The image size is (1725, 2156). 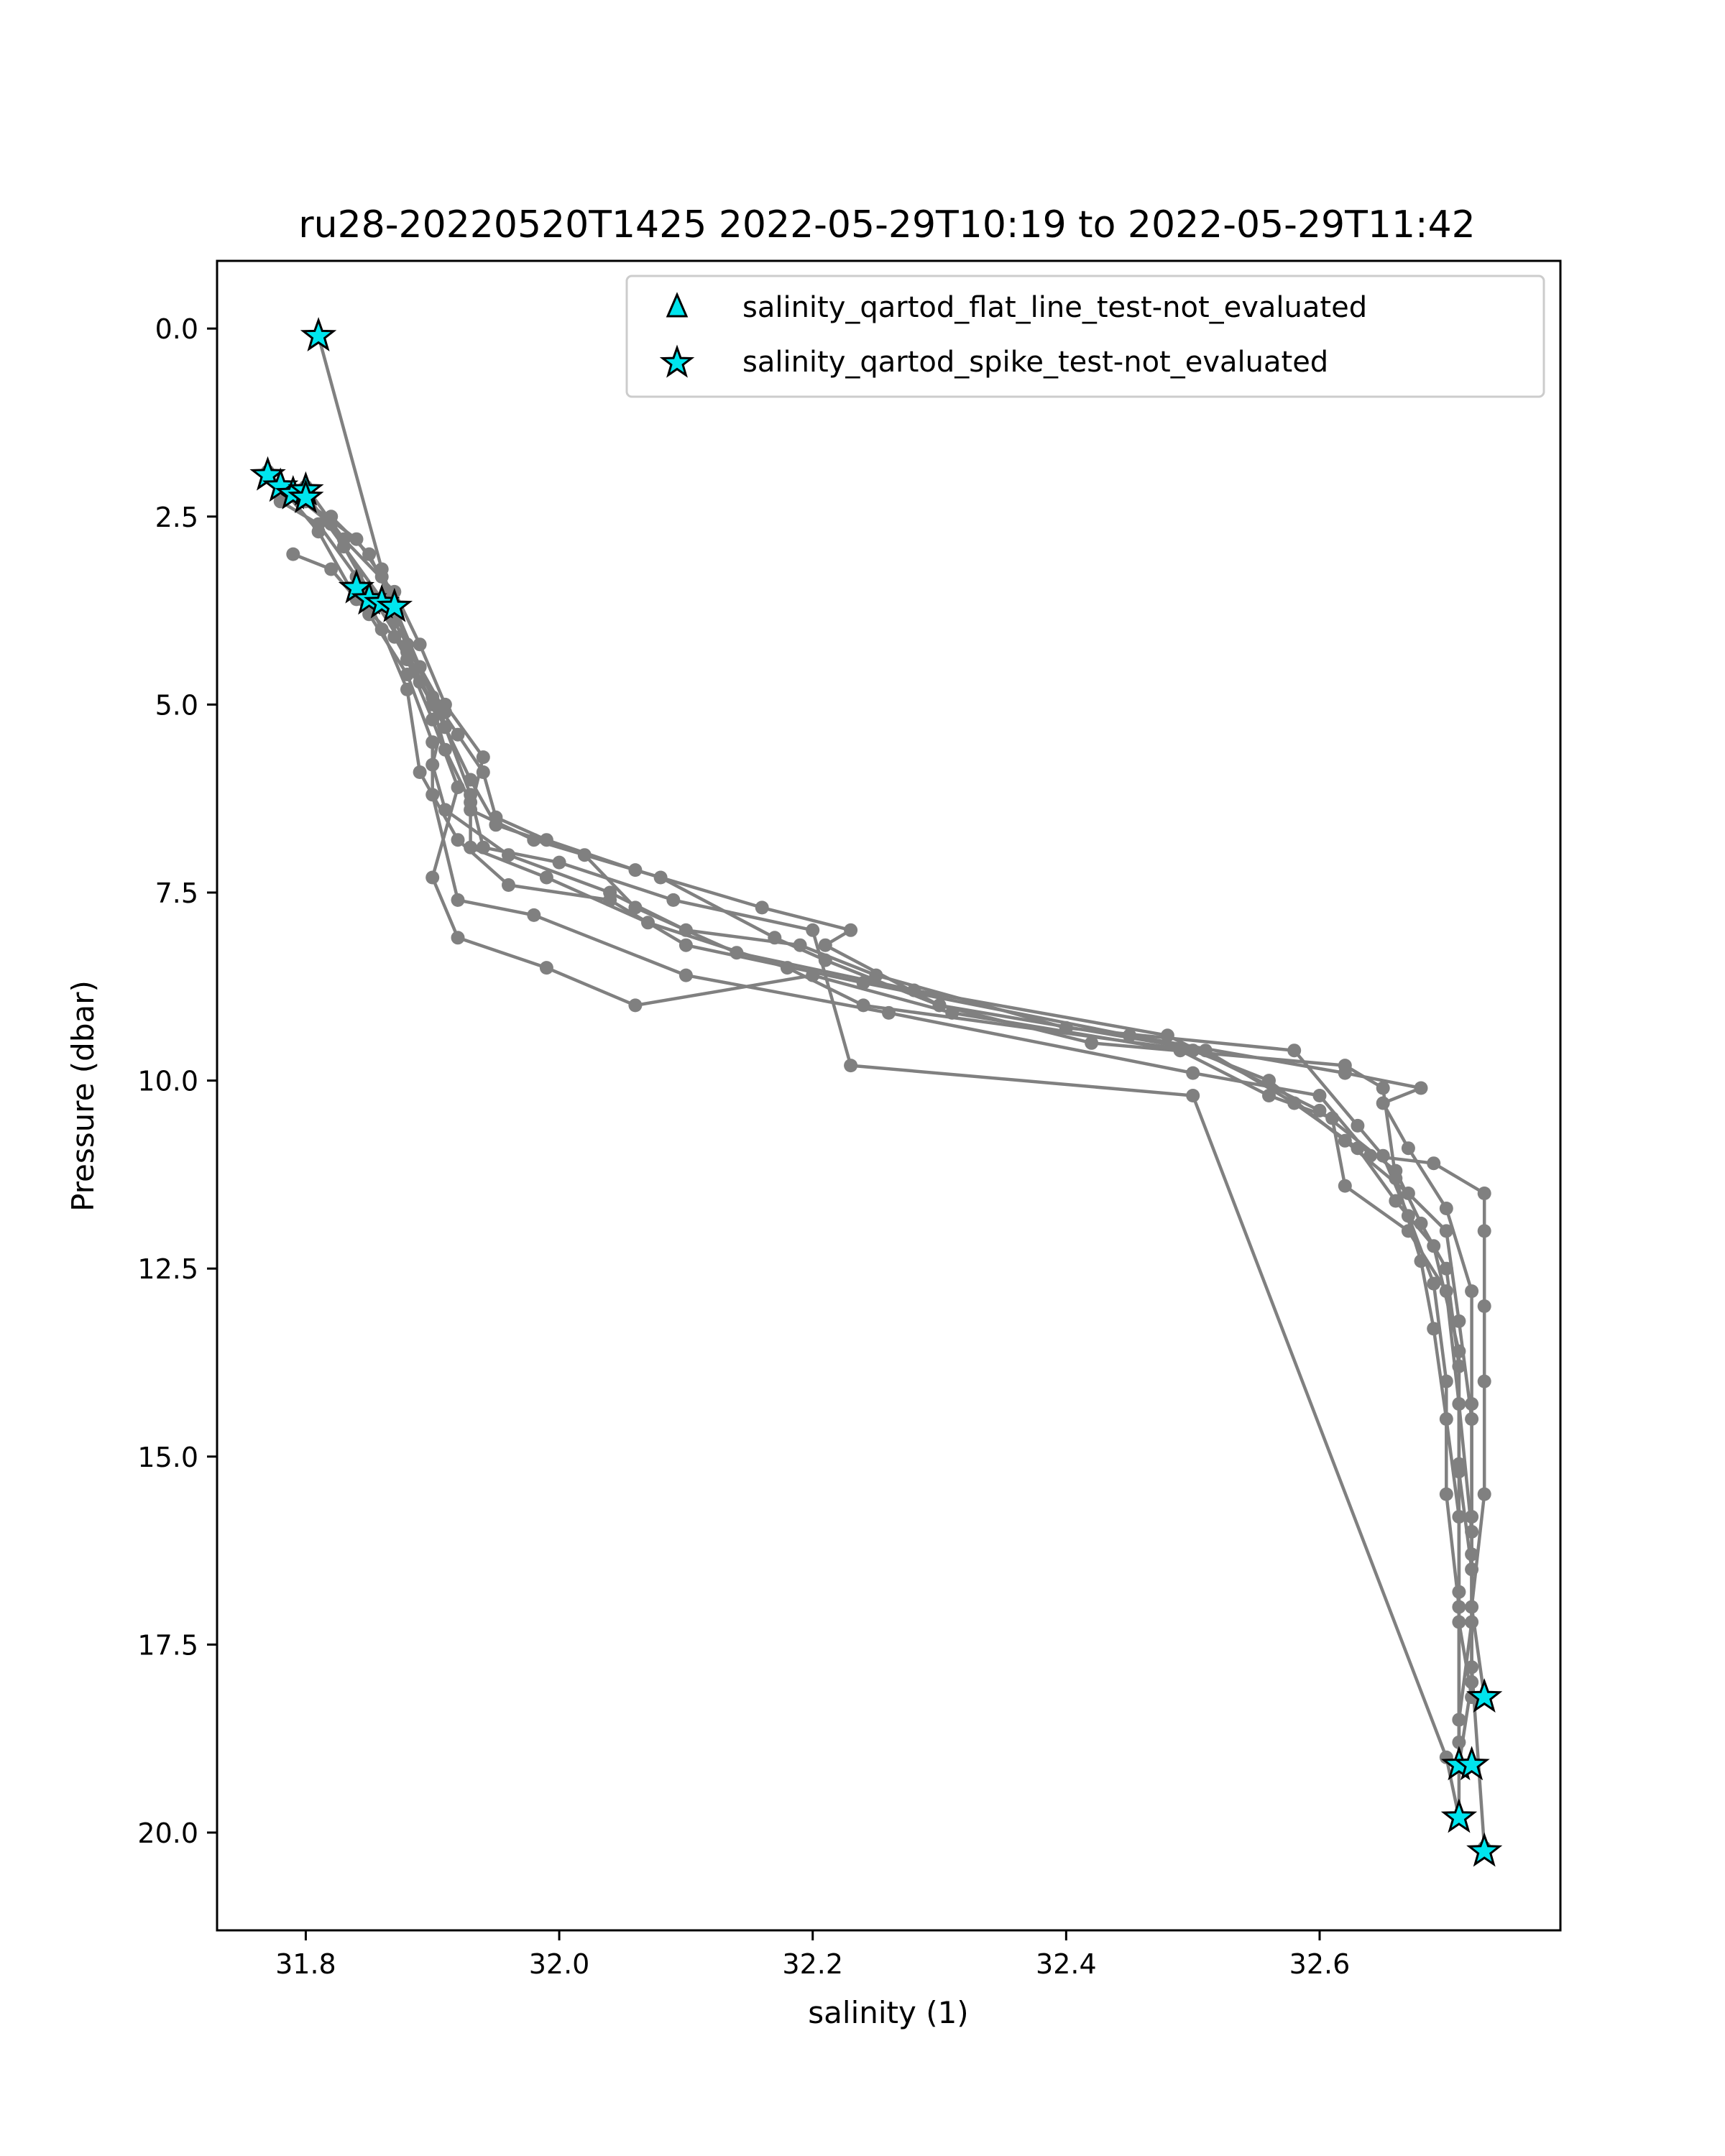 I want to click on y-tick-label: 15.0, so click(x=167, y=1457).